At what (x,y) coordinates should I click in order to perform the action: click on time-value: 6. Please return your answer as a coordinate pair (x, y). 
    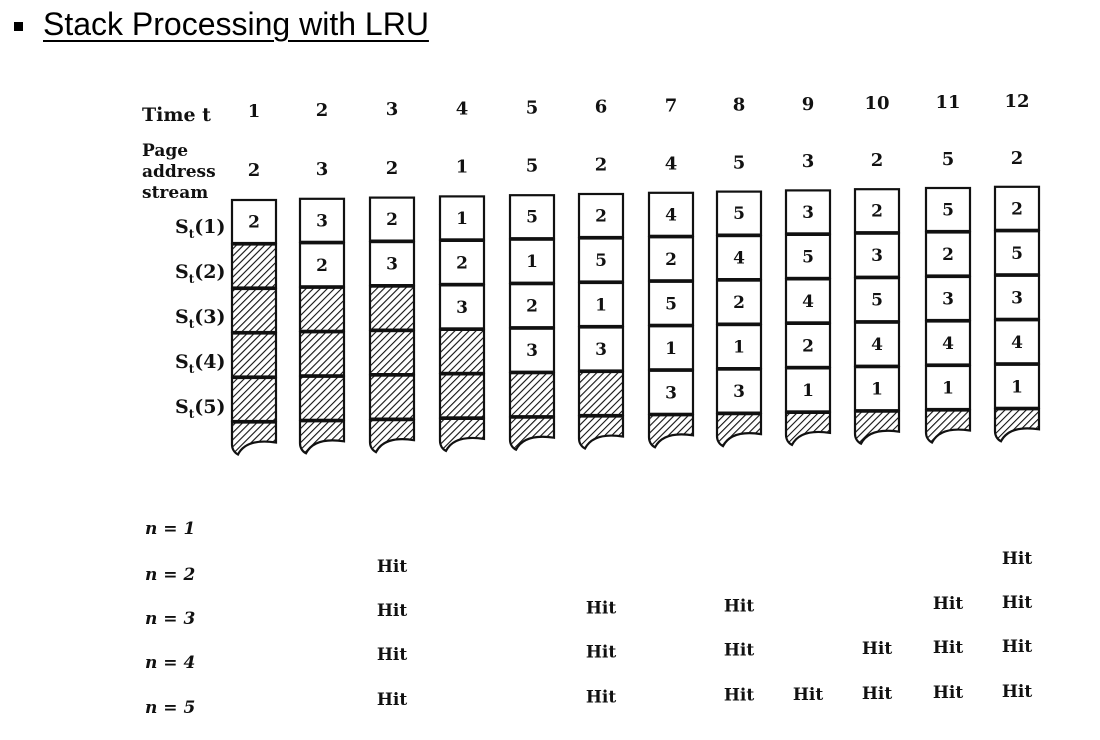
    Looking at the image, I should click on (601, 107).